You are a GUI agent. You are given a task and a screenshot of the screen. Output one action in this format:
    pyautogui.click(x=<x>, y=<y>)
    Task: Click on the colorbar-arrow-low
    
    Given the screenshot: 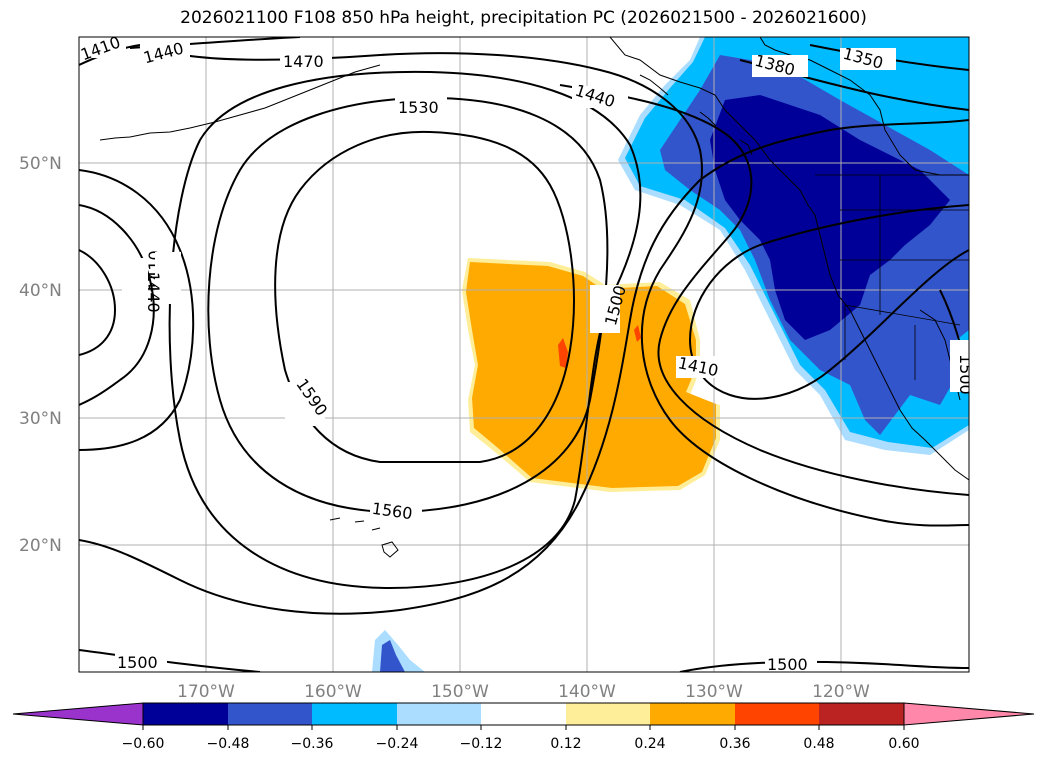 What is the action you would take?
    pyautogui.click(x=78, y=714)
    